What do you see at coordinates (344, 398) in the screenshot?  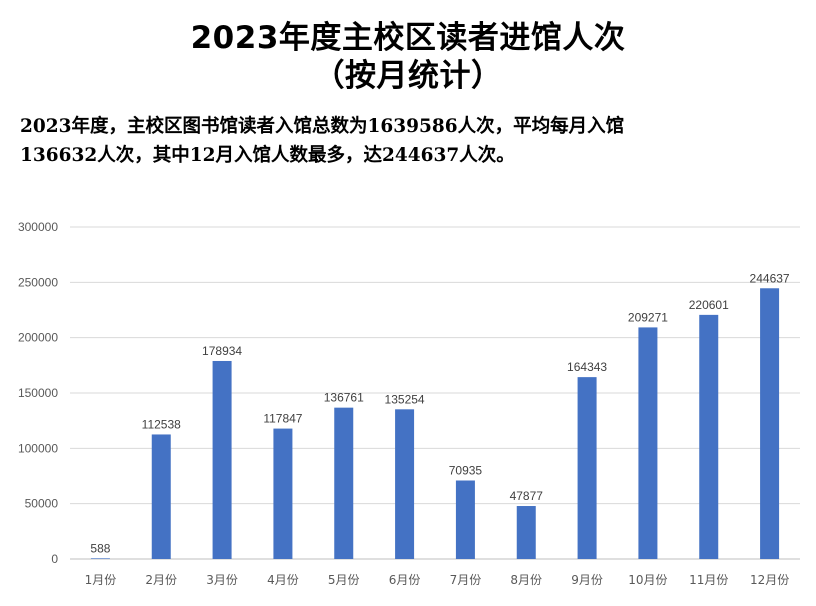 I see `data-label-5: 136761` at bounding box center [344, 398].